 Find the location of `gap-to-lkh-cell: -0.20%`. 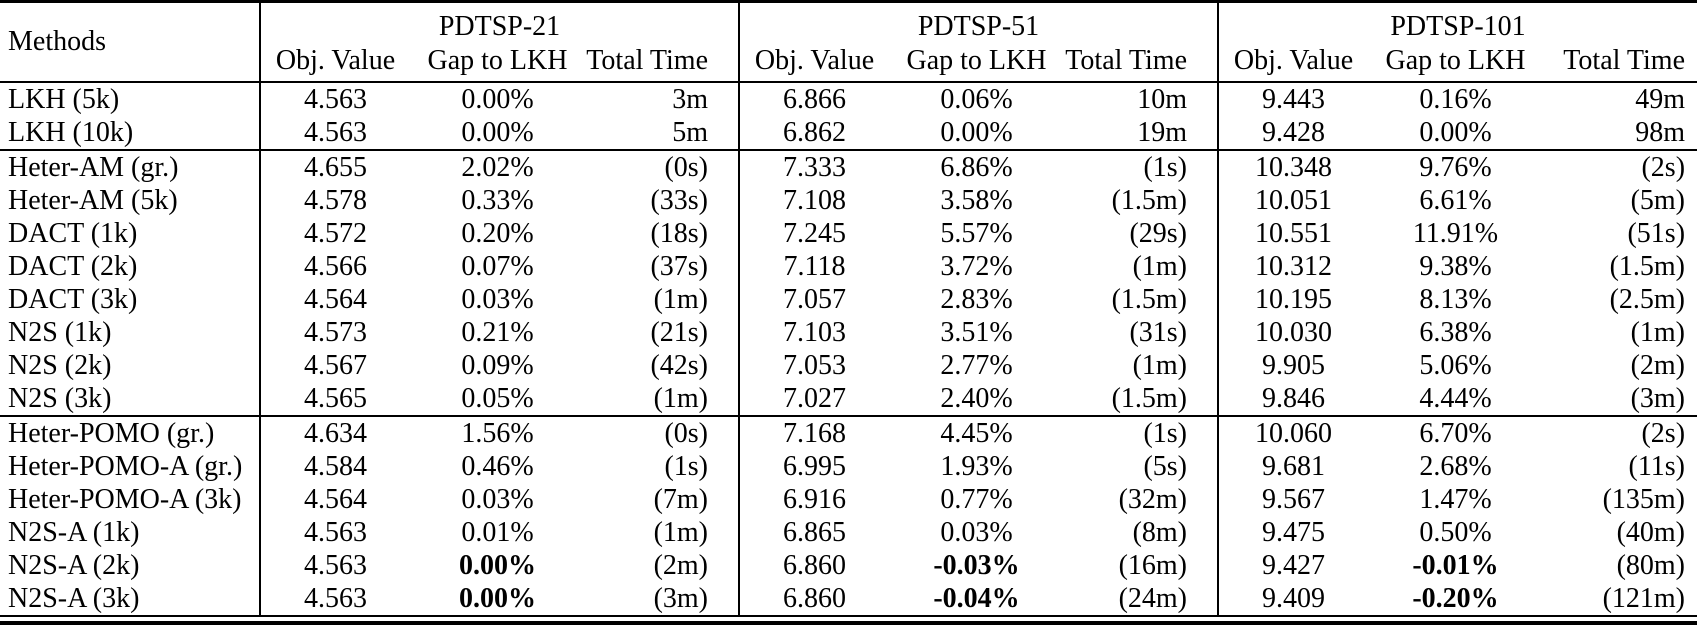

gap-to-lkh-cell: -0.20% is located at coordinates (1455, 598).